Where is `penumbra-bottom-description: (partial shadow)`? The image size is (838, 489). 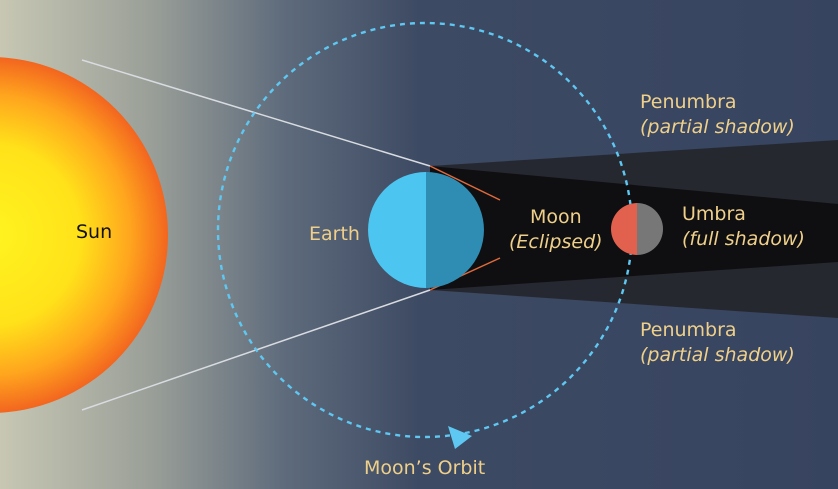 penumbra-bottom-description: (partial shadow) is located at coordinates (717, 355).